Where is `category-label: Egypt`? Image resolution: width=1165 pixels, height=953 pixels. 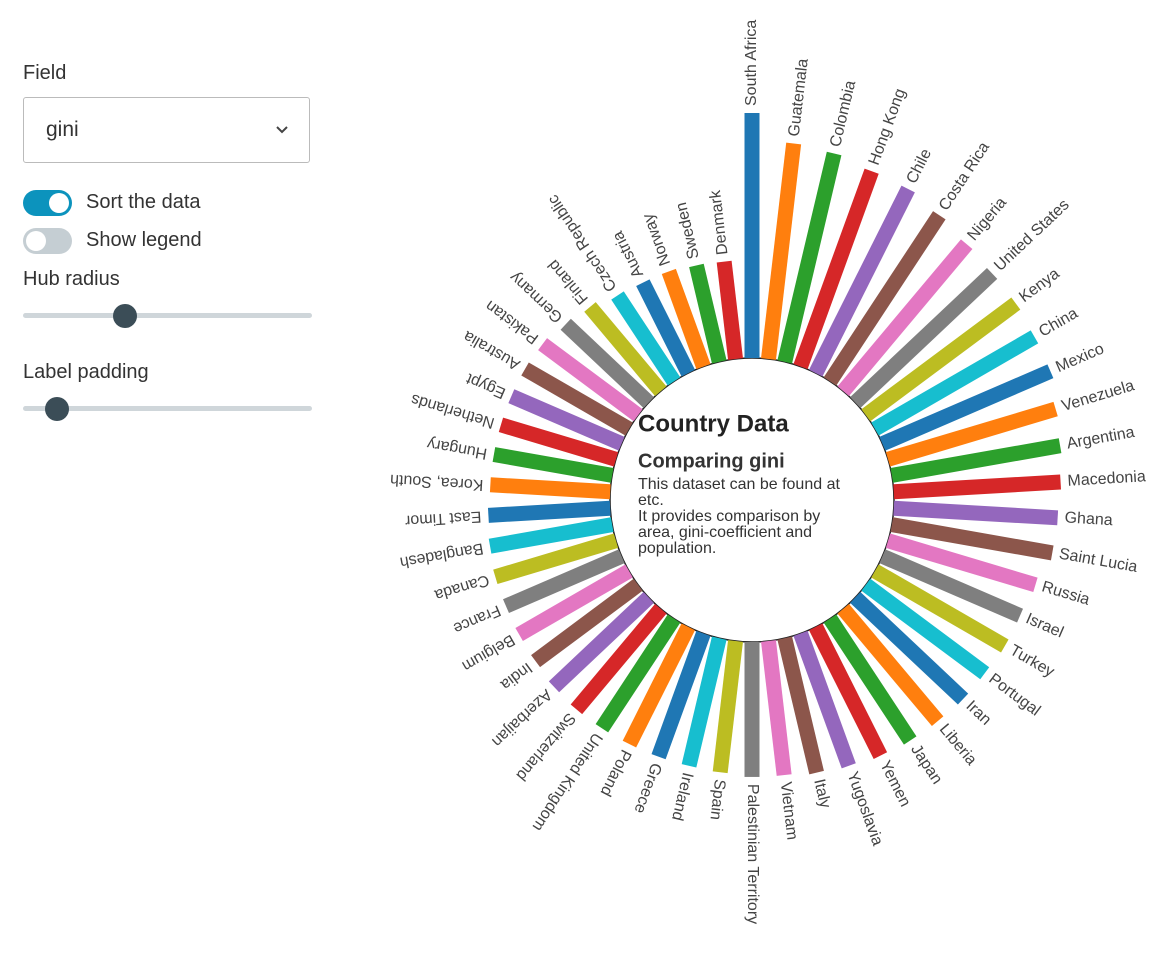 category-label: Egypt is located at coordinates (485, 385).